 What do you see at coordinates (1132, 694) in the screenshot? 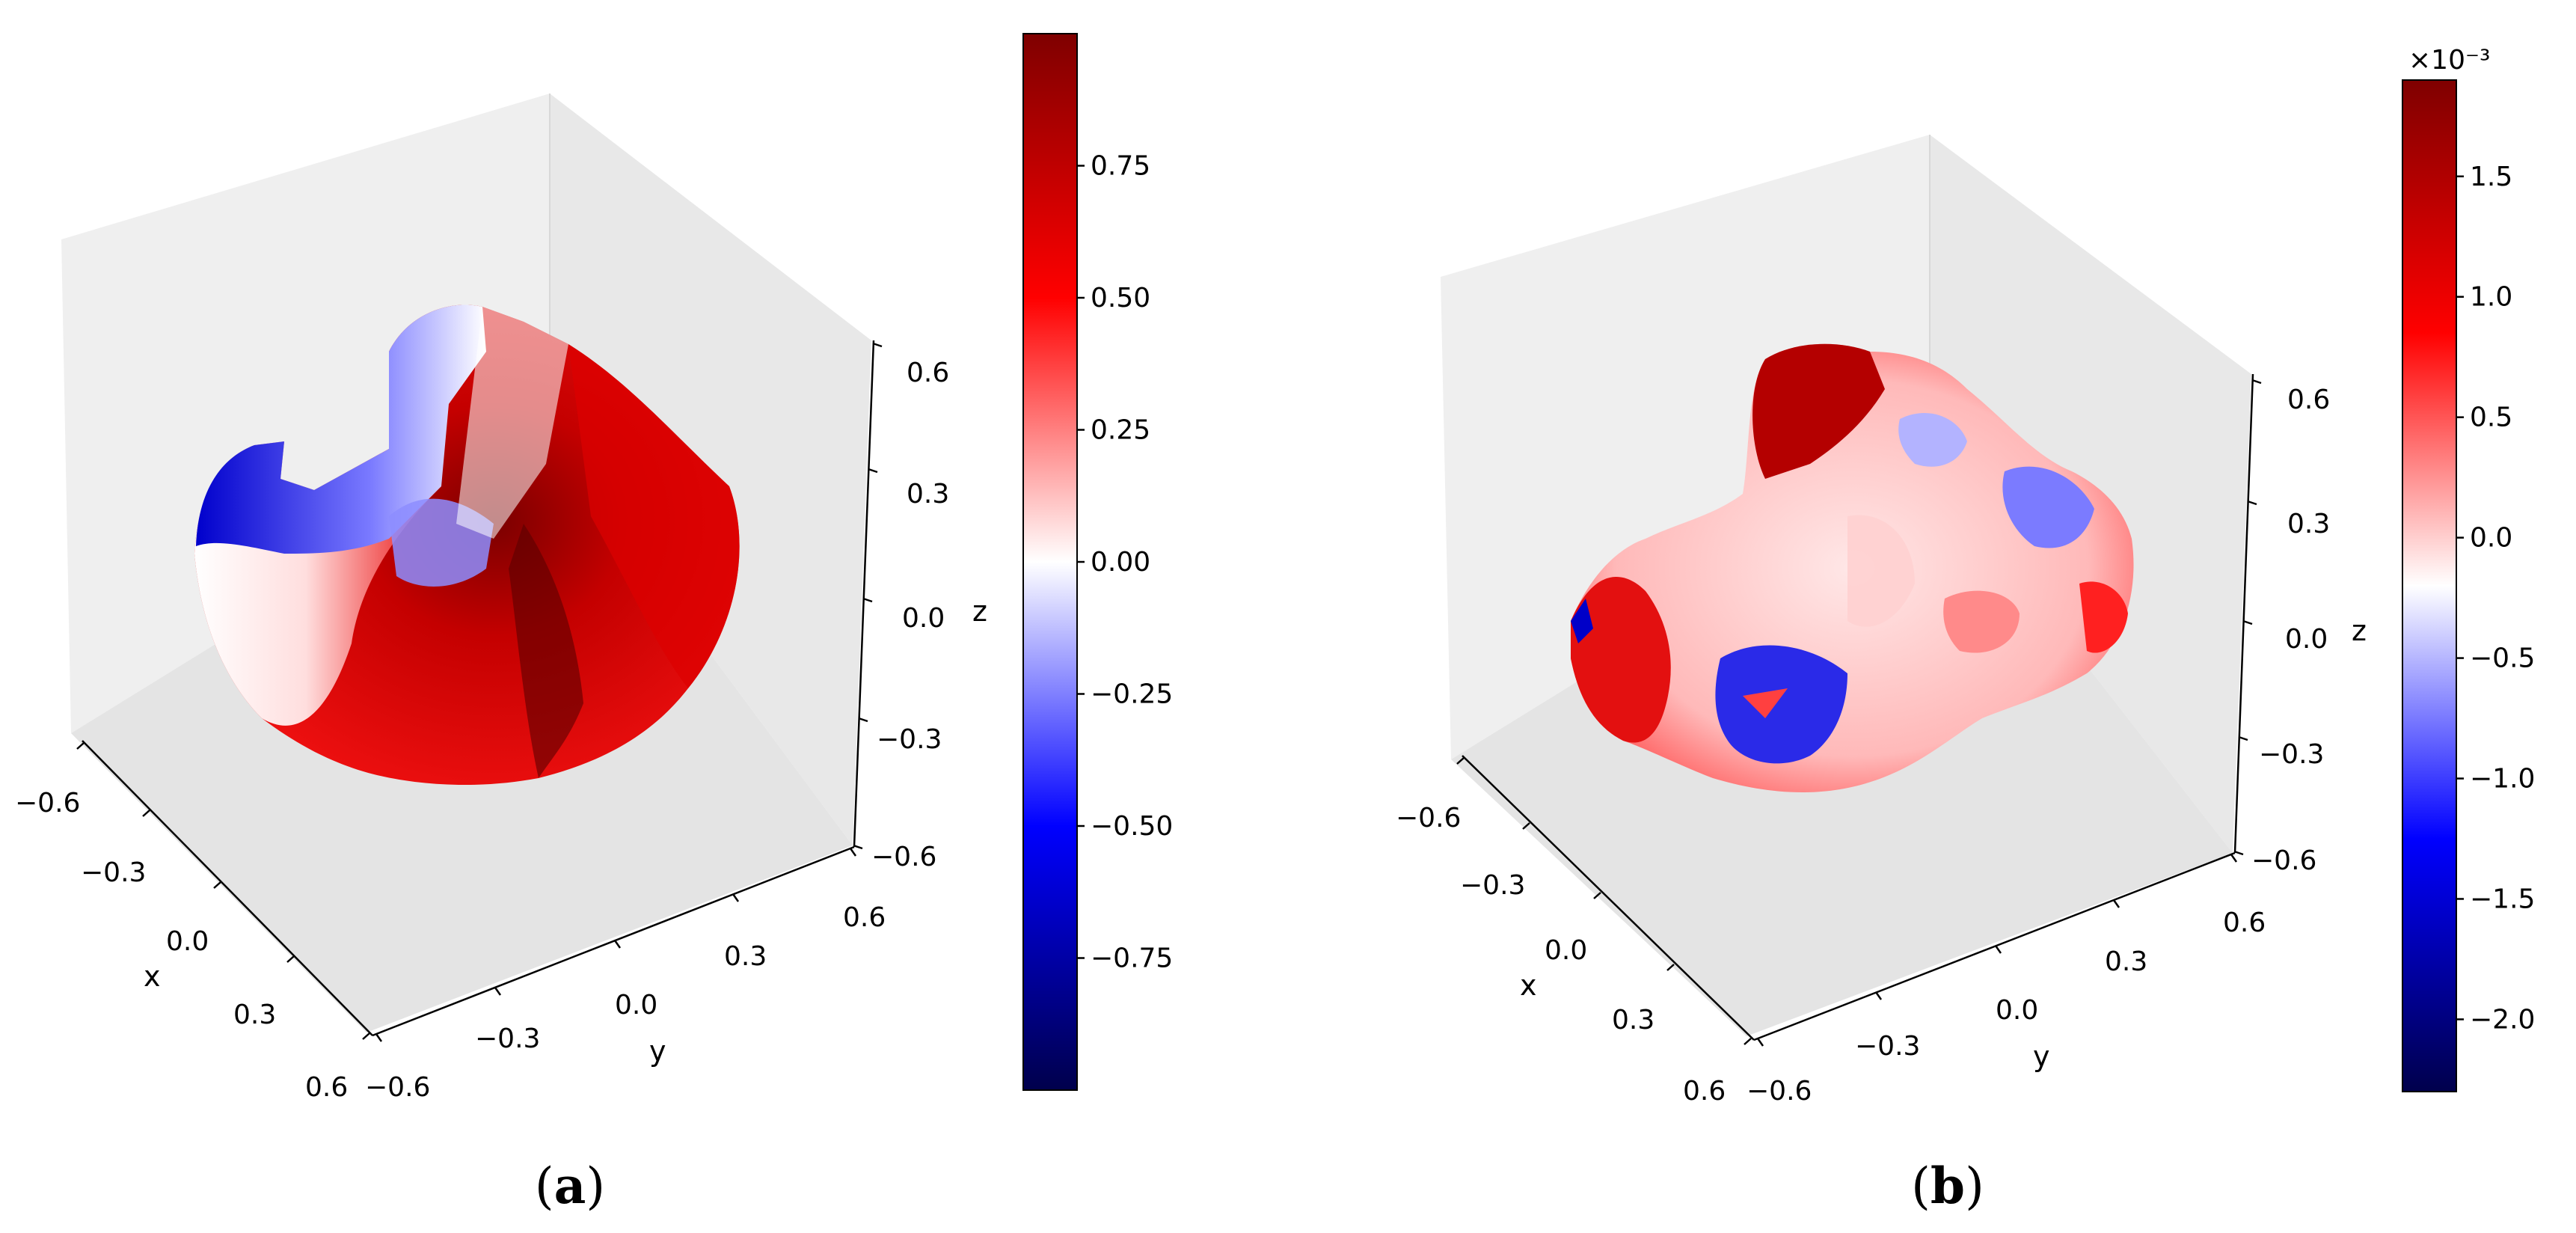
I see `colorbar-tick-label: −0.25` at bounding box center [1132, 694].